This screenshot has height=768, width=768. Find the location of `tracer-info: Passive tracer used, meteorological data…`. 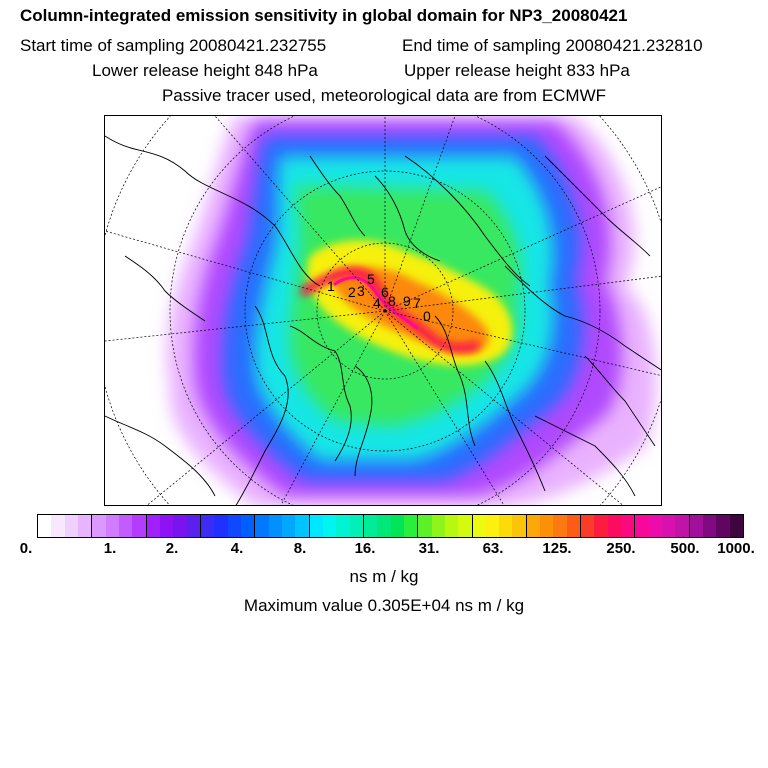

tracer-info: Passive tracer used, meteorological data… is located at coordinates (384, 95).